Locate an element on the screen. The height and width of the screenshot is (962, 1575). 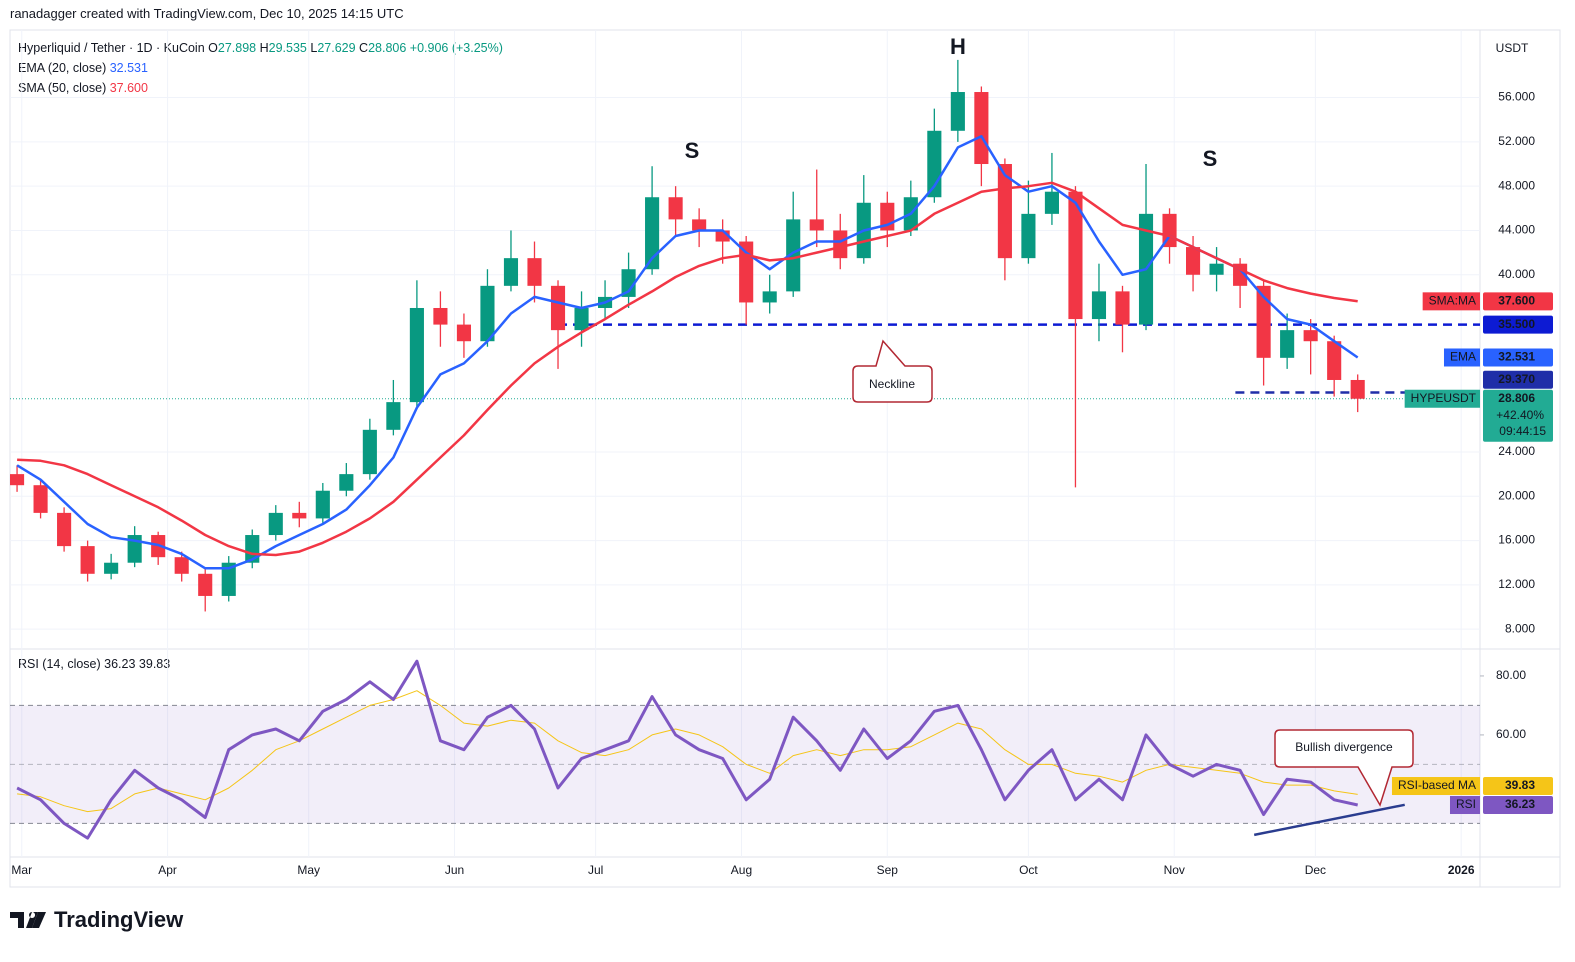
x-tick-label: Oct is located at coordinates (1028, 870).